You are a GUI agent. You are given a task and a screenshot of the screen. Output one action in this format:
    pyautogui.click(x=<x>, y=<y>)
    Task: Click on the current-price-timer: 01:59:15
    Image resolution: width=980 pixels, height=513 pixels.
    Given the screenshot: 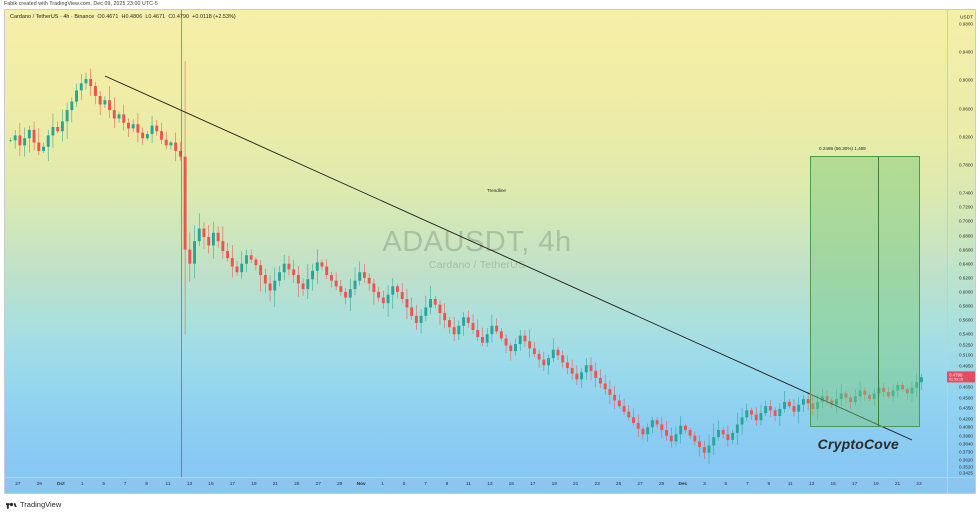 What is the action you would take?
    pyautogui.click(x=956, y=379)
    